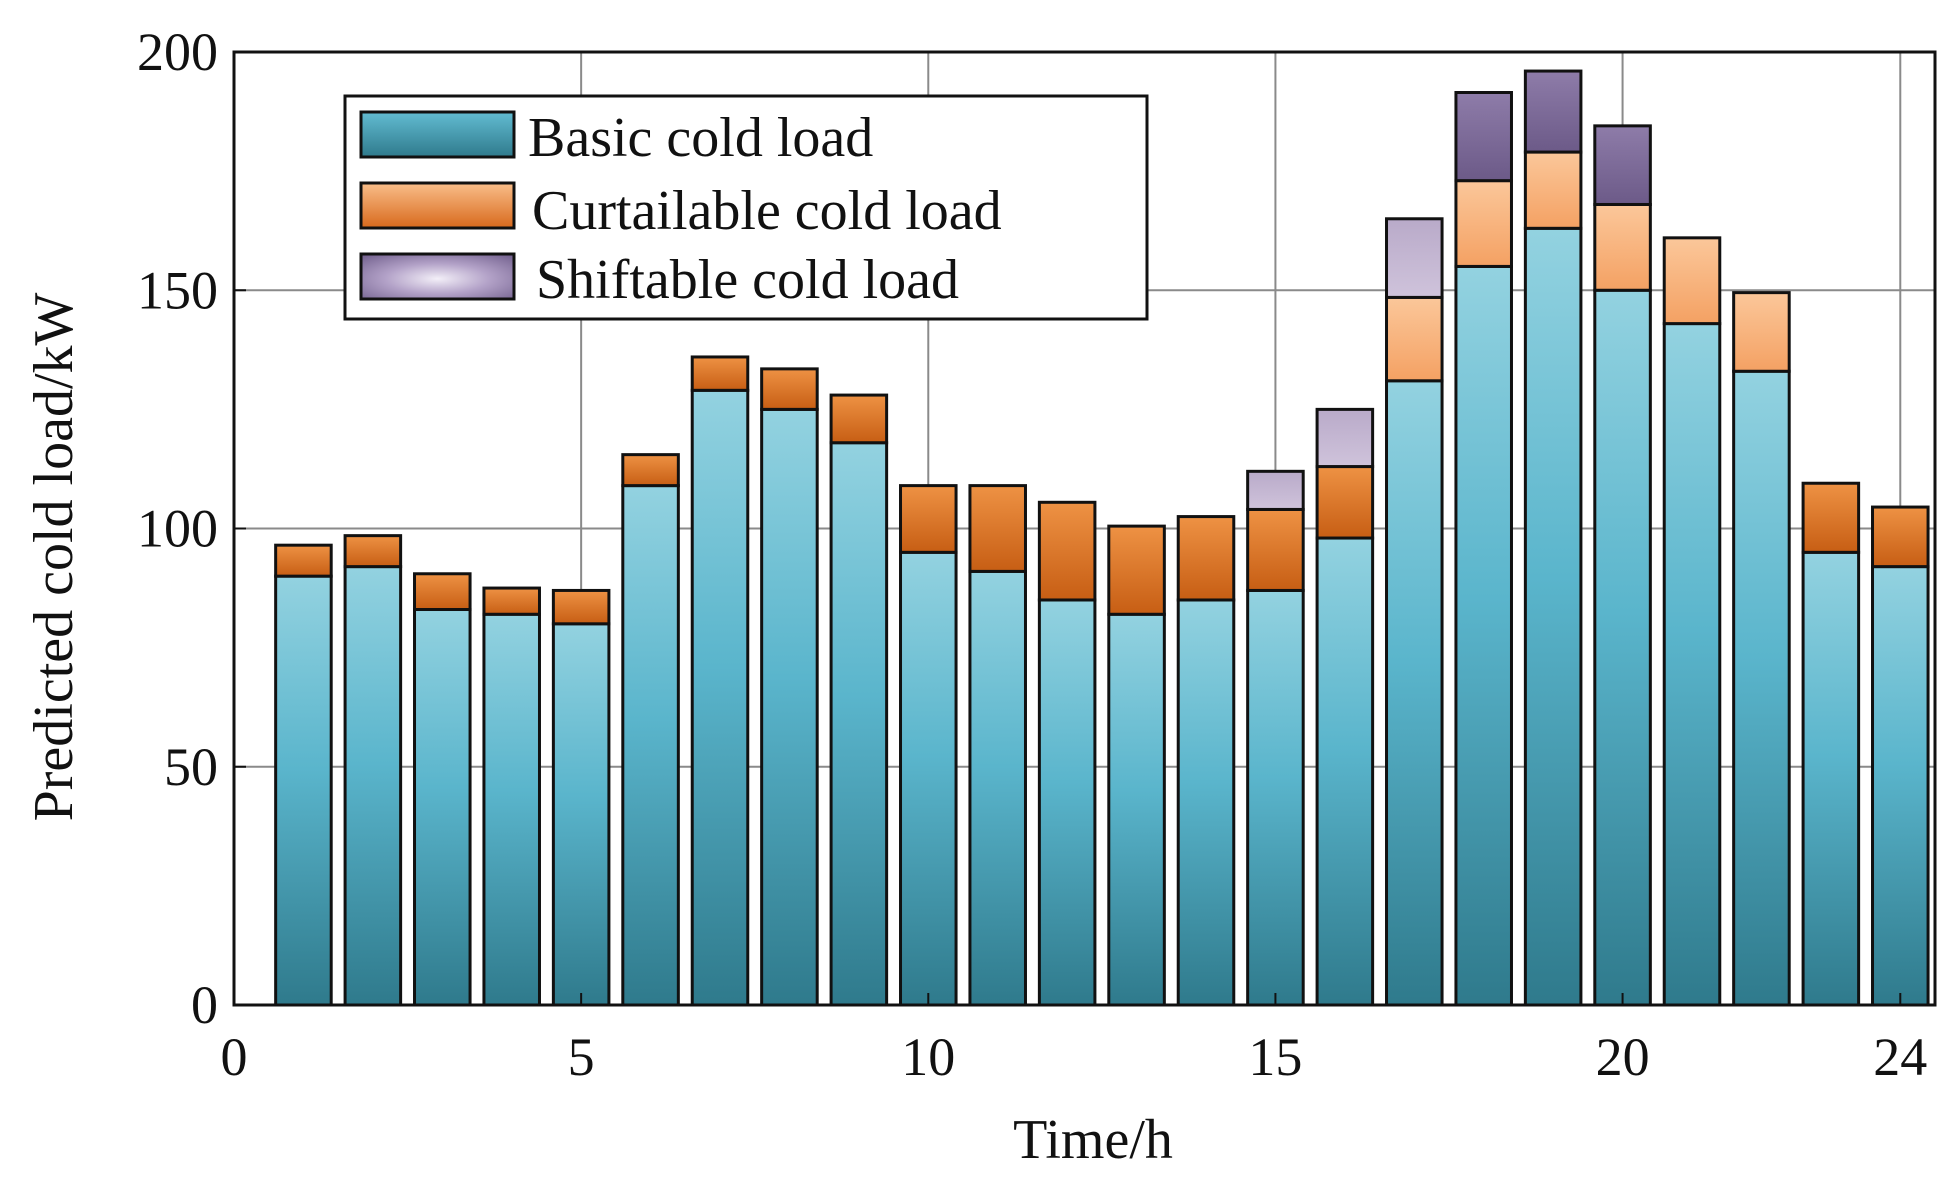 The image size is (1954, 1189). What do you see at coordinates (234, 1057) in the screenshot?
I see `x-tick-label: 0` at bounding box center [234, 1057].